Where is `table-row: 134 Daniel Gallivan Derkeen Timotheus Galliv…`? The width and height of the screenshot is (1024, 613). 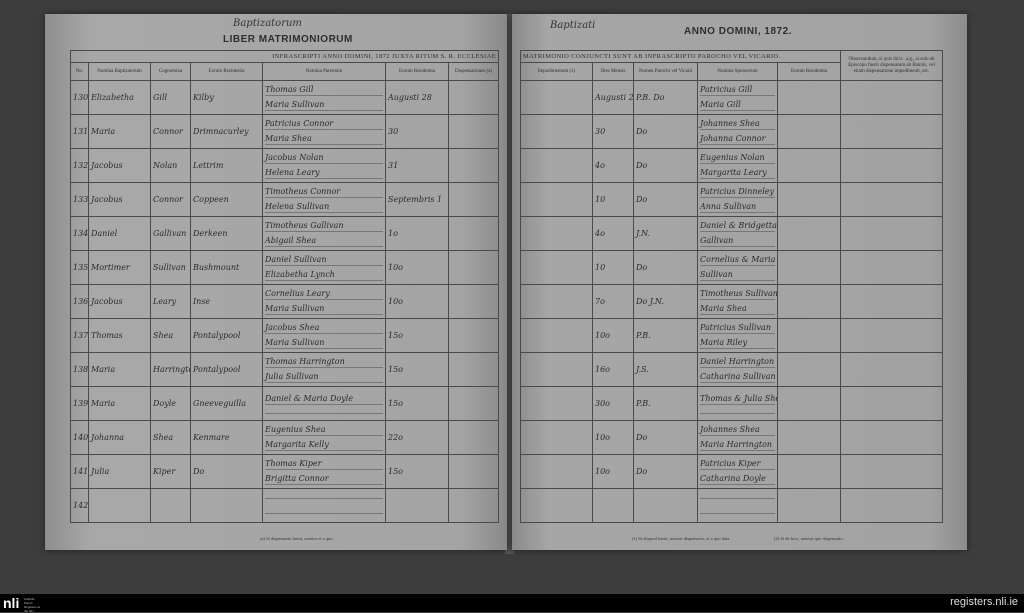
table-row: 134 Daniel Gallivan Derkeen Timotheus Galliv… is located at coordinates (285, 233).